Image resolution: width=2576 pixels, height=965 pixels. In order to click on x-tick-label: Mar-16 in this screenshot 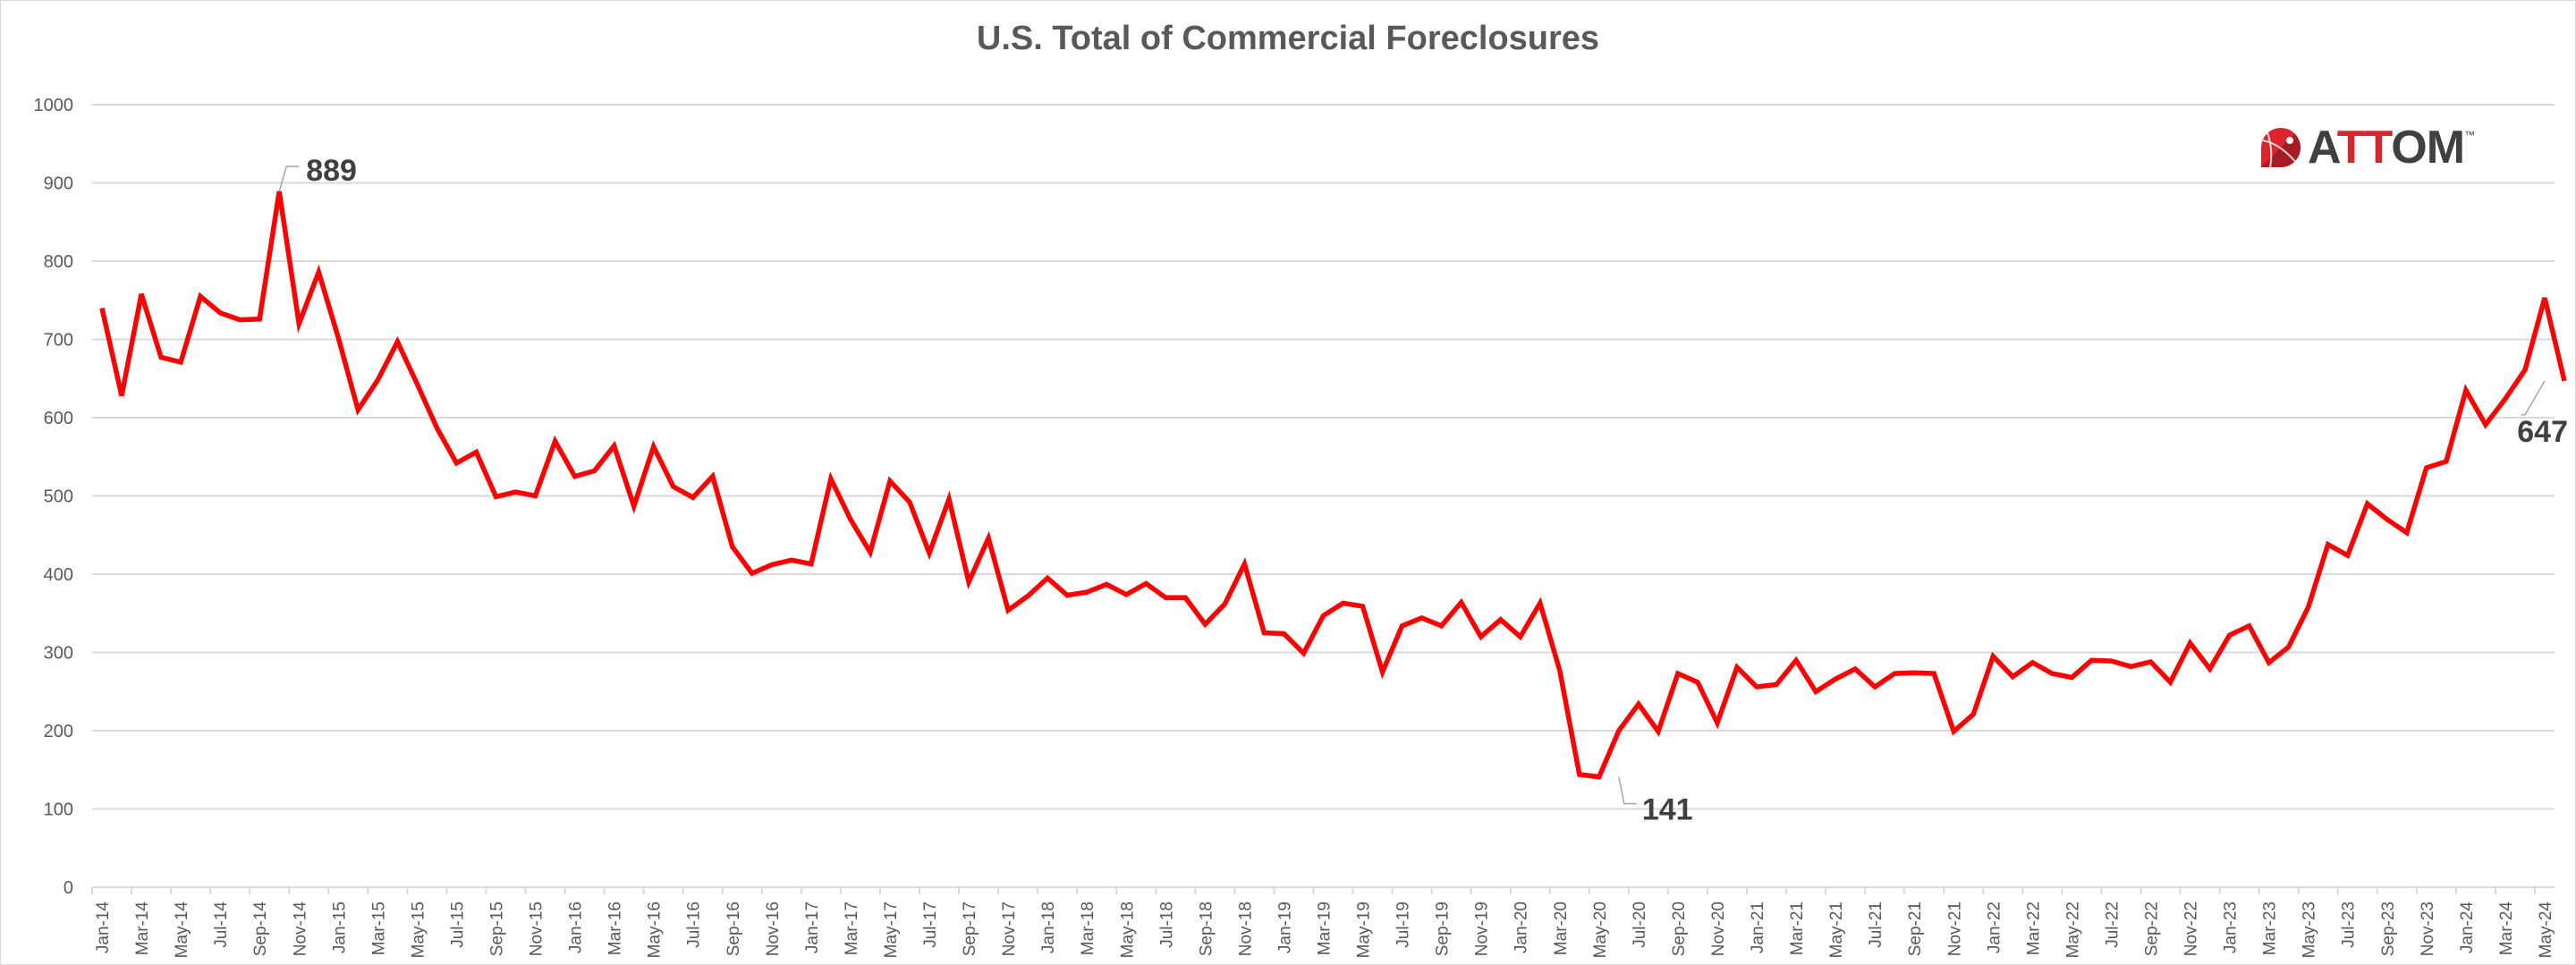, I will do `click(615, 928)`.